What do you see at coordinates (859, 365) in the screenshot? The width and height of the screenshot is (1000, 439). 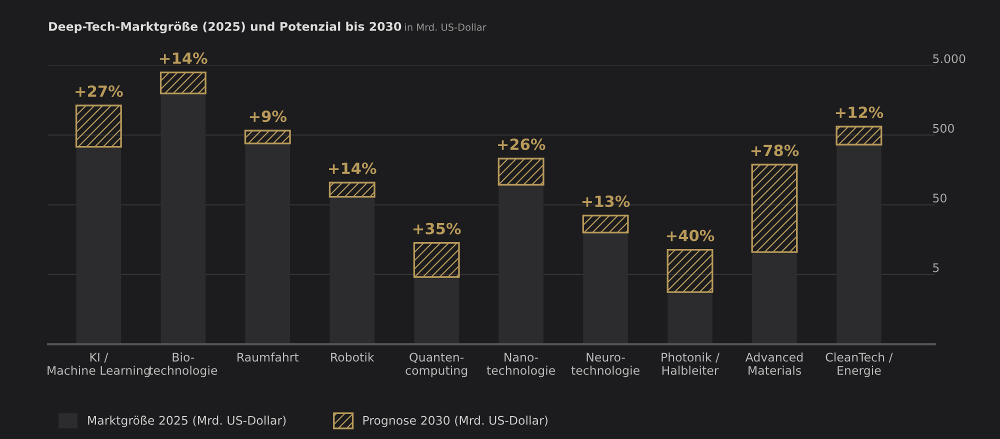 I see `x-tick-label: CleanTech / Energie` at bounding box center [859, 365].